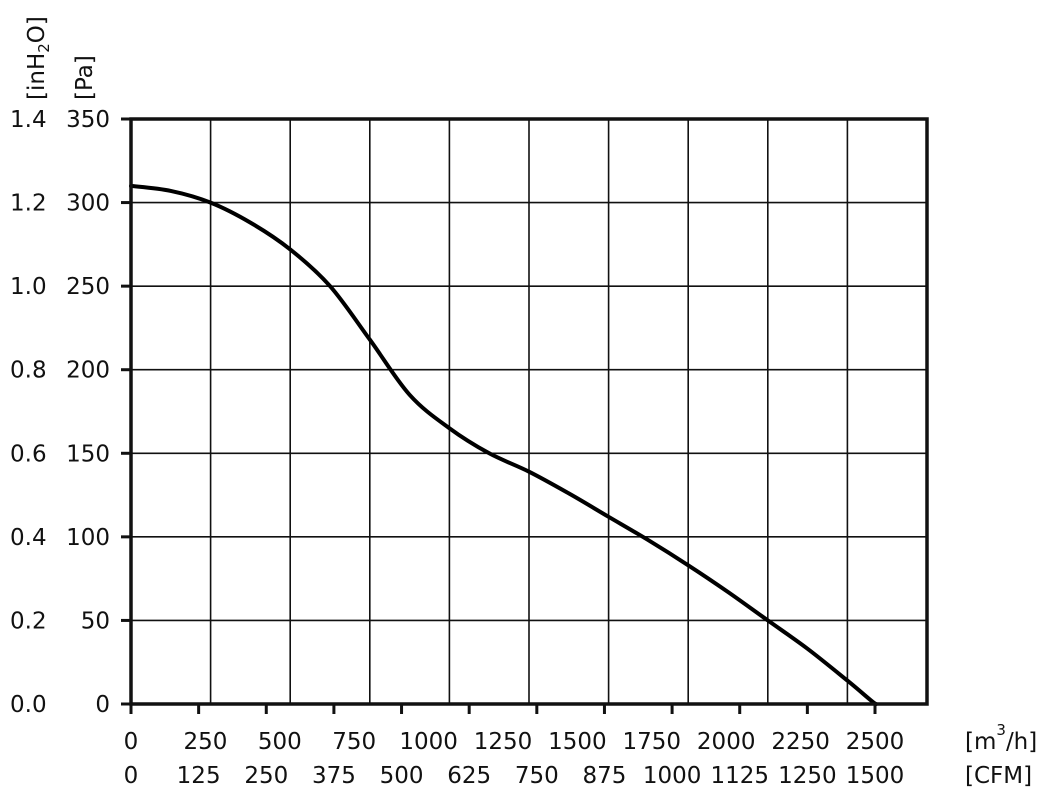 The height and width of the screenshot is (802, 1051). I want to click on x-tick-label-cfm: 250, so click(266, 776).